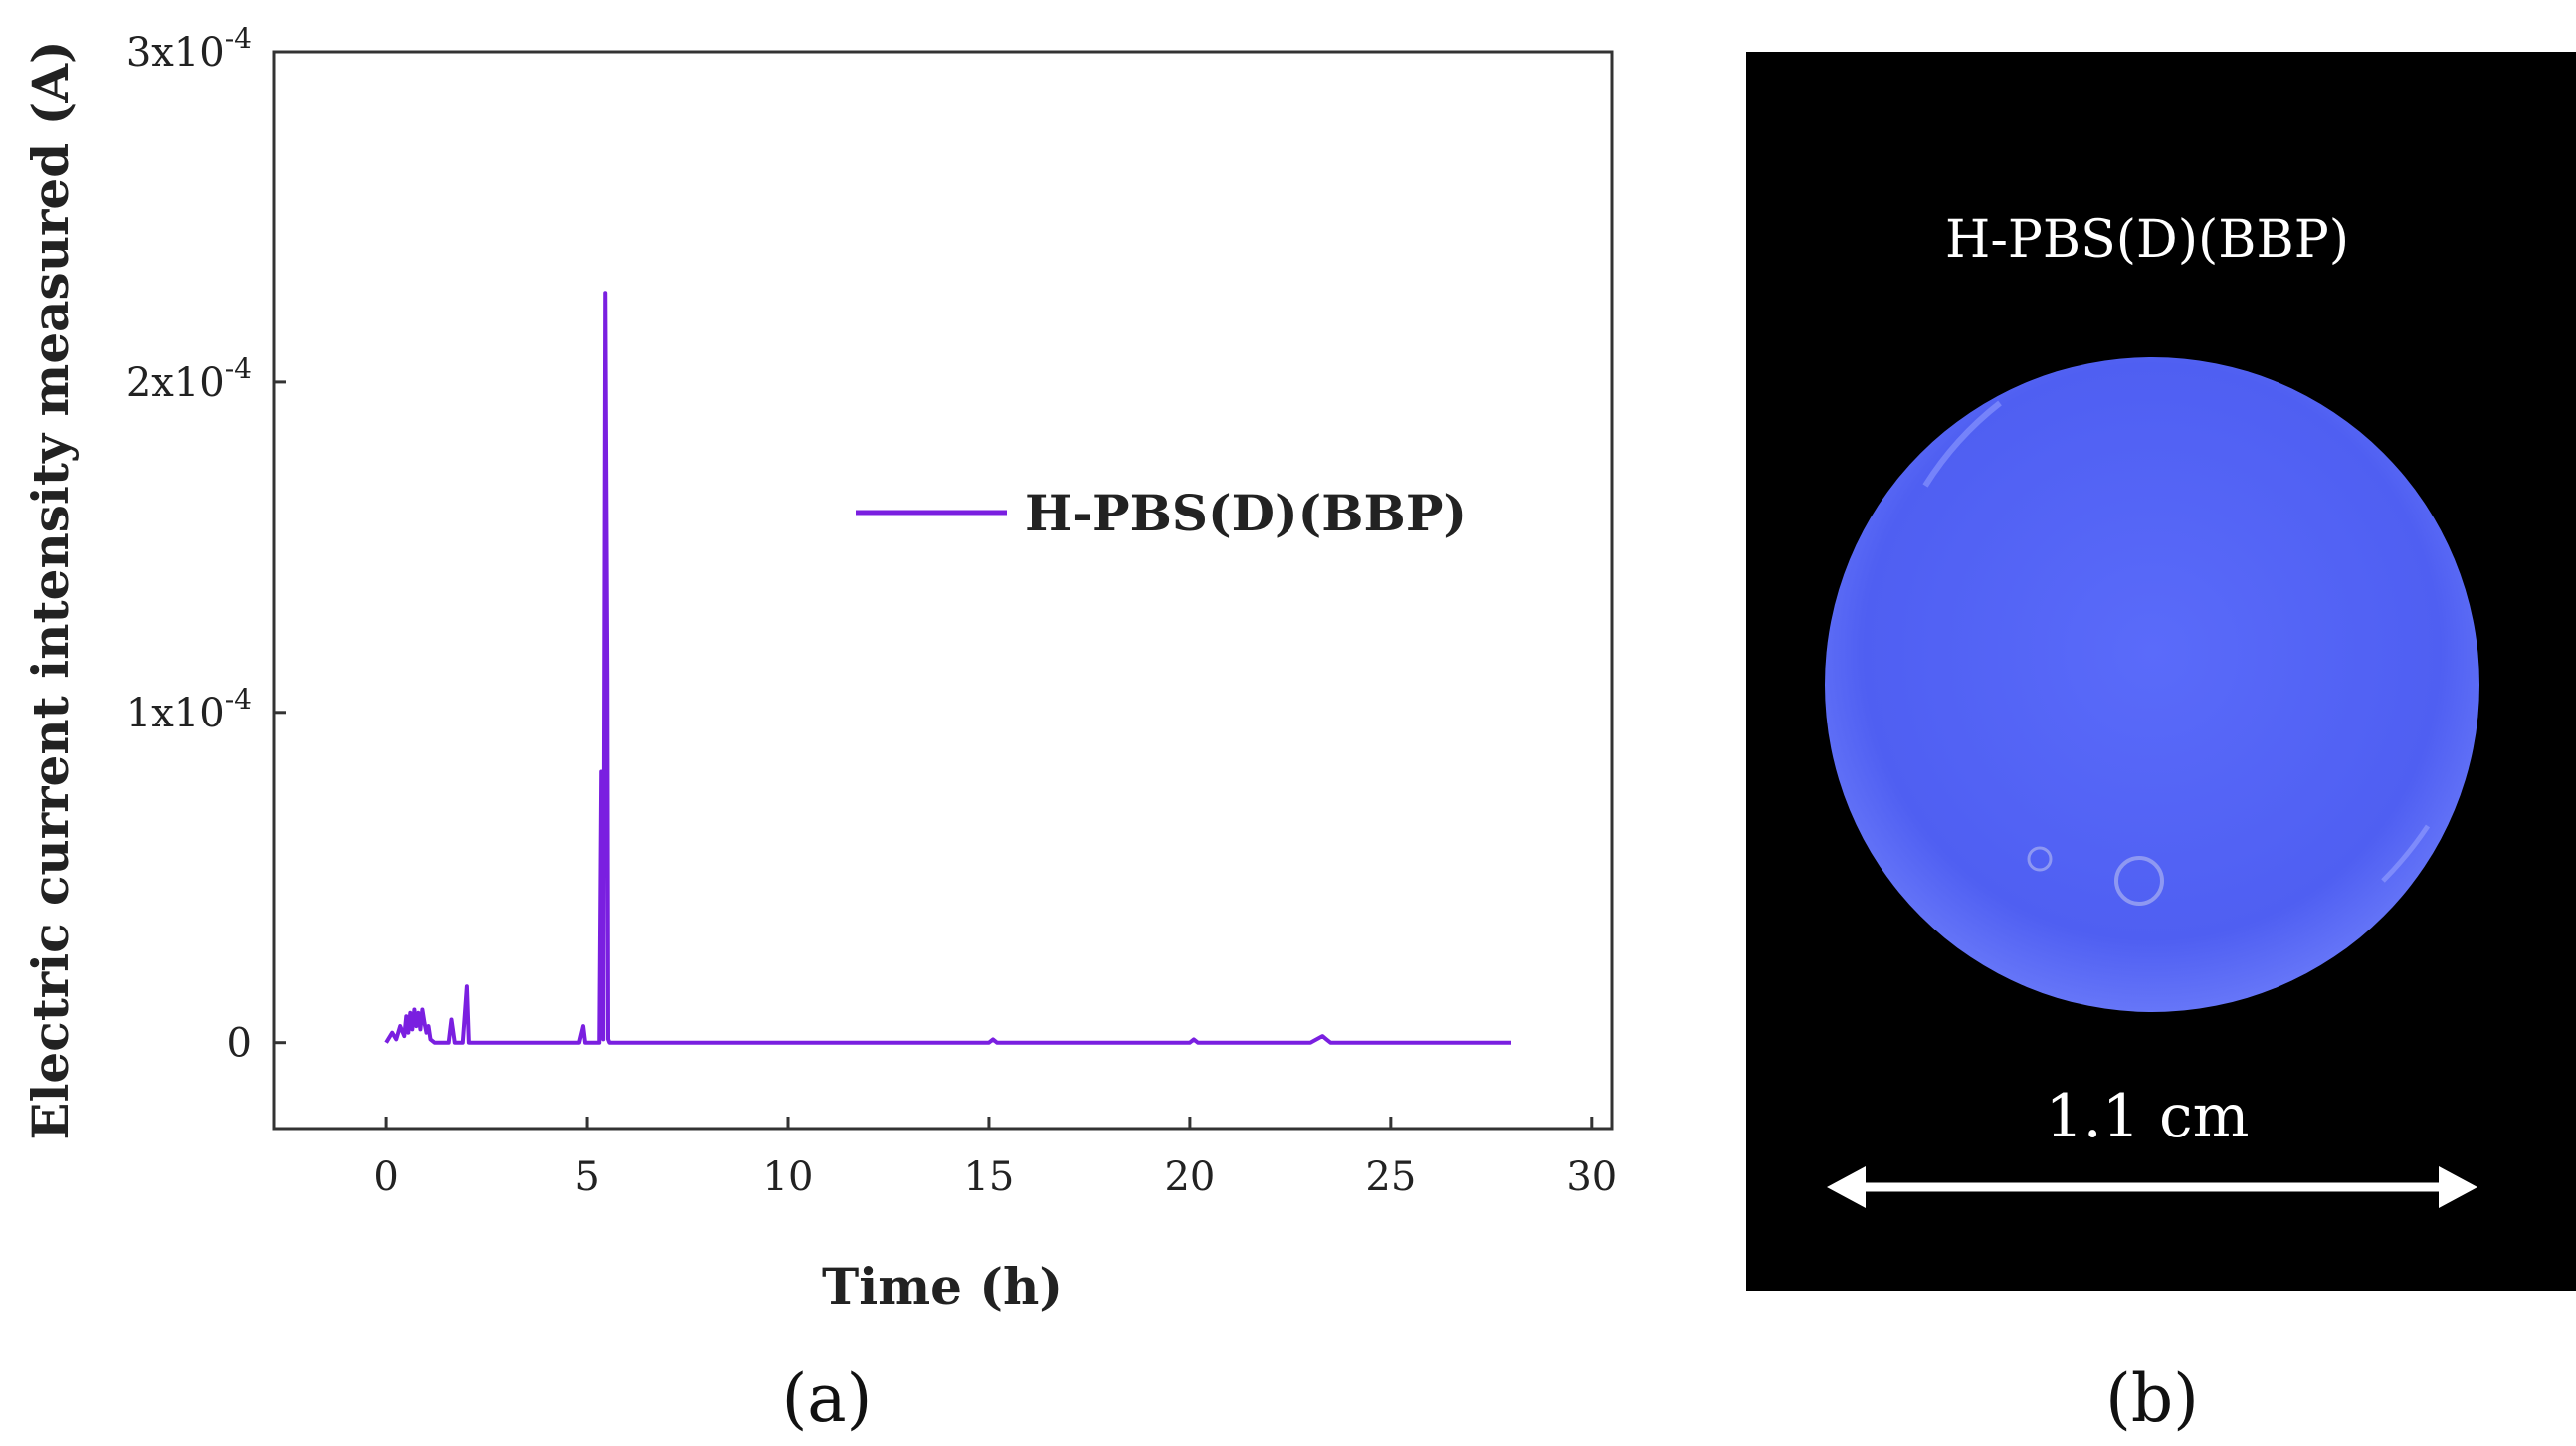  Describe the element at coordinates (2152, 684) in the screenshot. I see `sample-disc` at that location.